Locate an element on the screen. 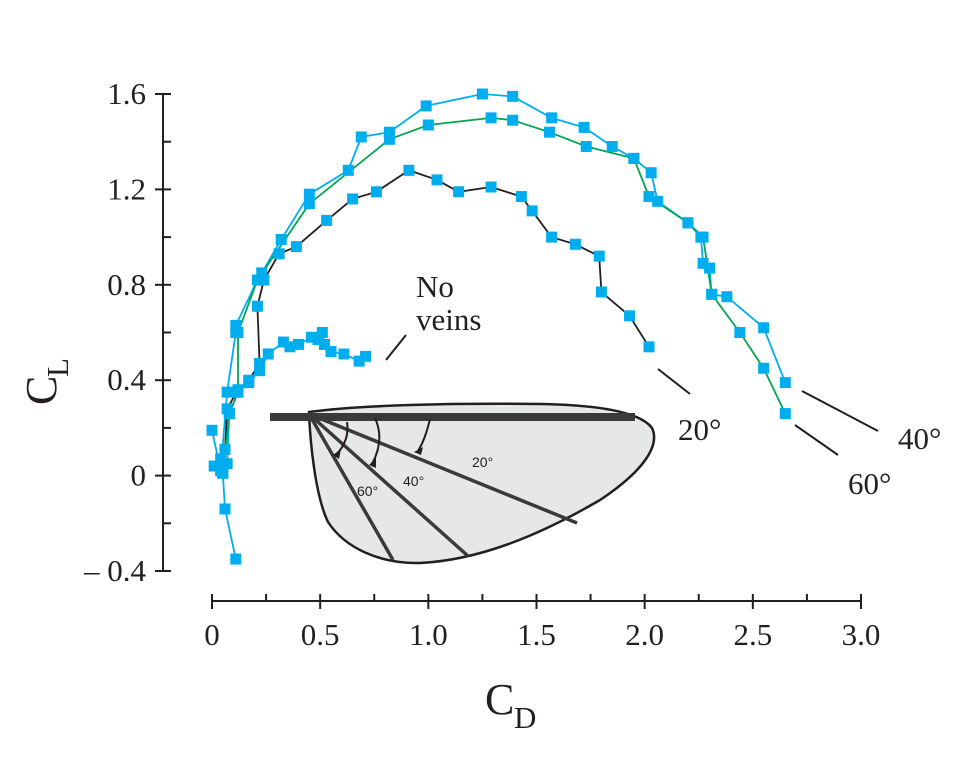  x-axis-title-sub: D is located at coordinates (525, 717).